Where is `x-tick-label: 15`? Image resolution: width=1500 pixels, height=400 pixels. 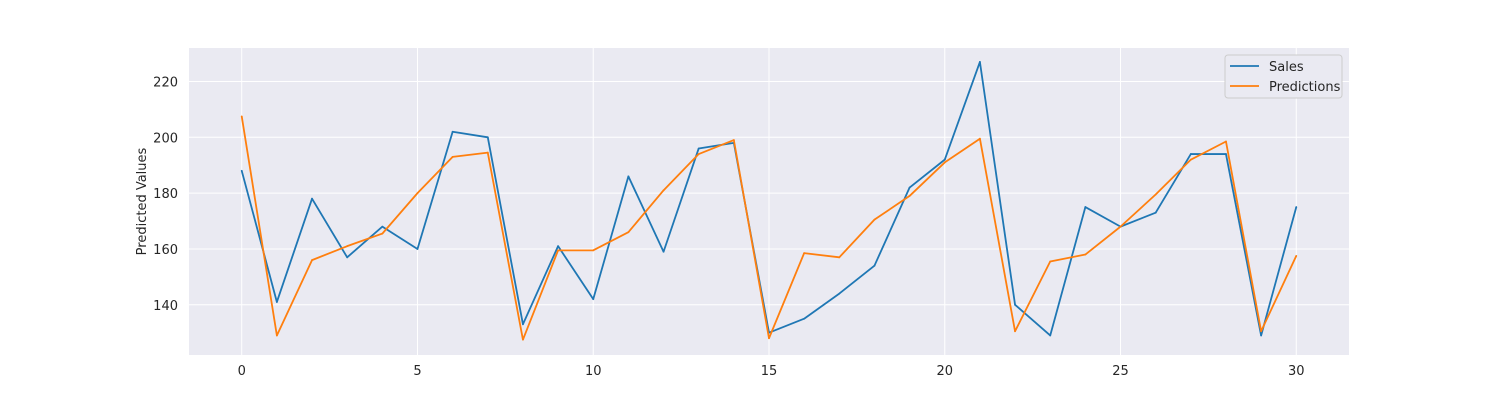 x-tick-label: 15 is located at coordinates (769, 371).